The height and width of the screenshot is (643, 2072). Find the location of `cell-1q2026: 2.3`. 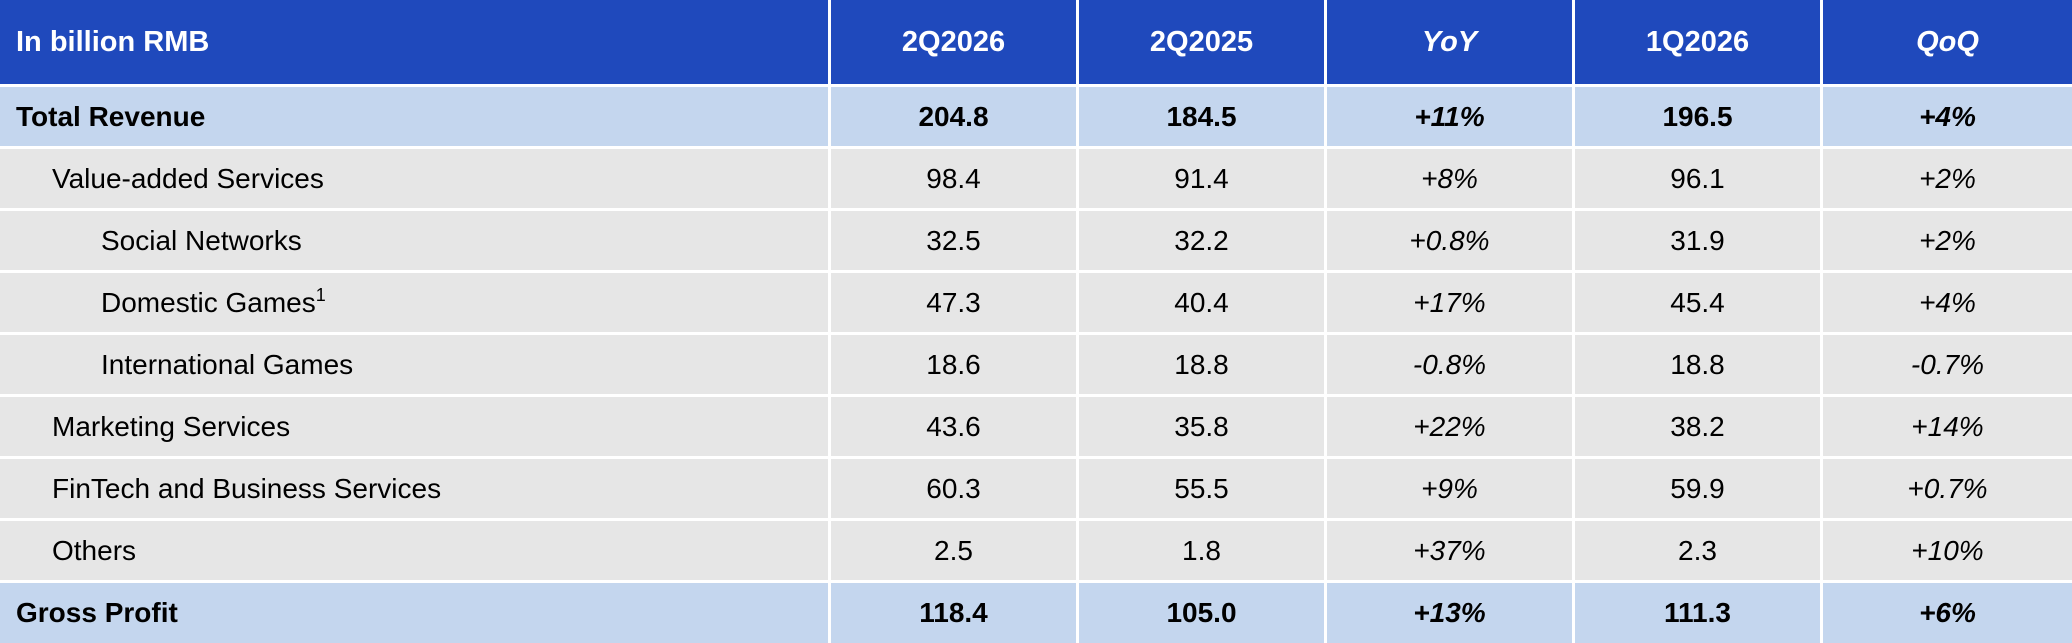

cell-1q2026: 2.3 is located at coordinates (1699, 552).